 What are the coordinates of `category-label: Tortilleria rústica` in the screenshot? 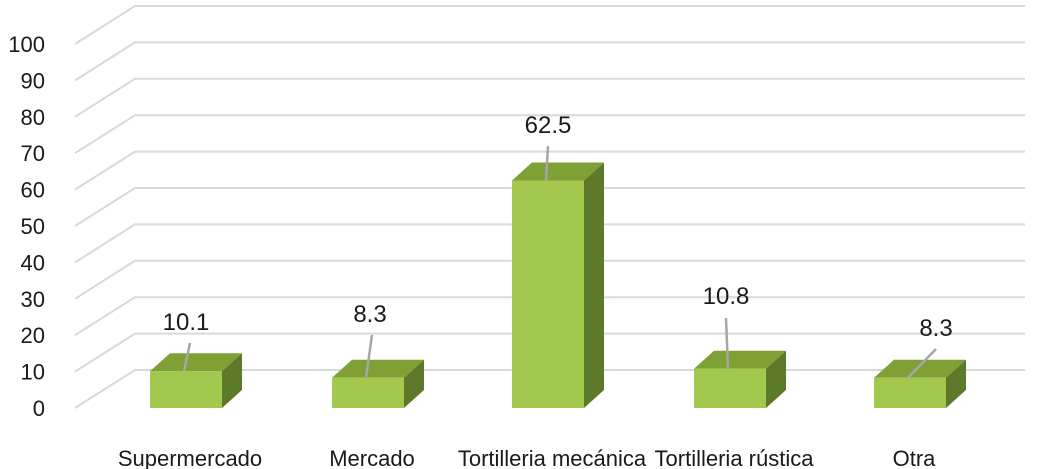 It's located at (735, 457).